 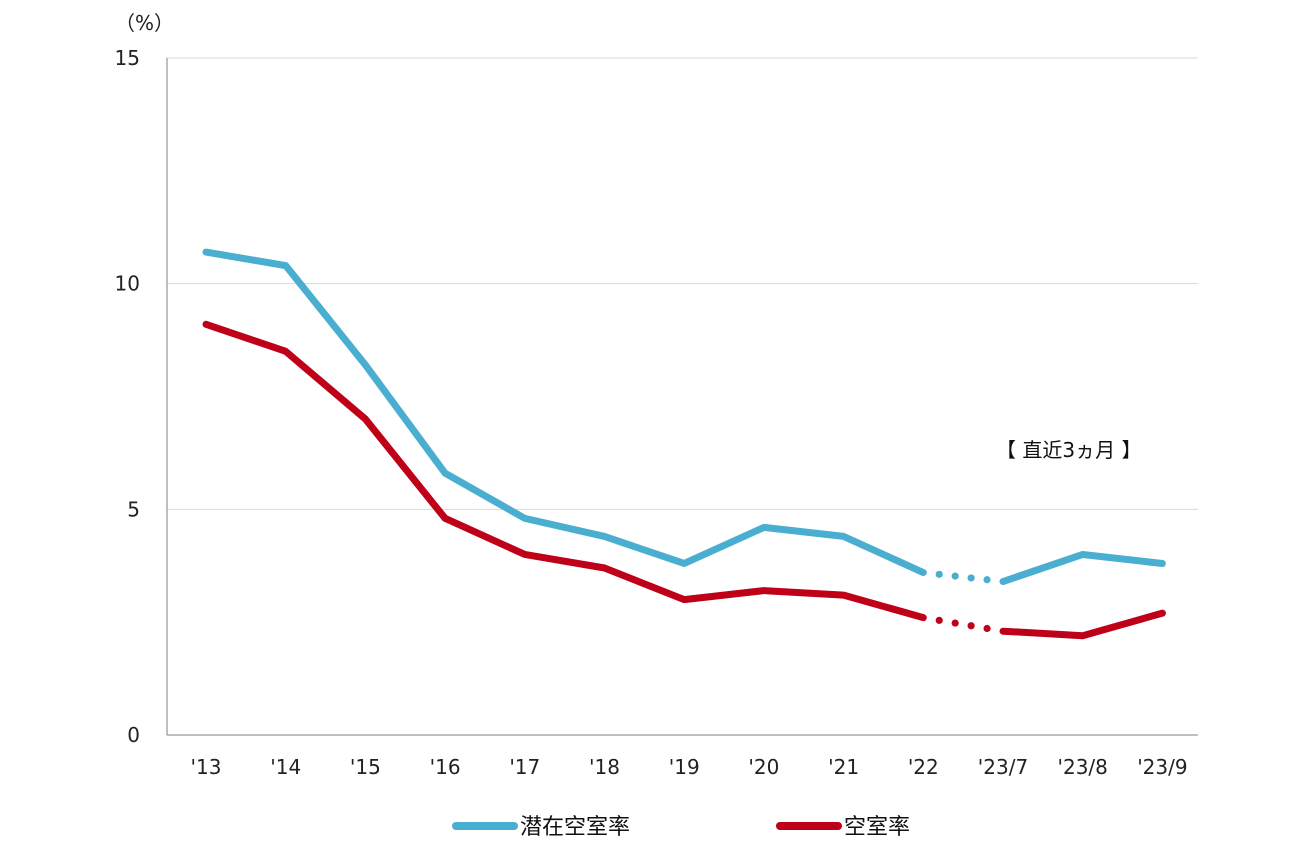 I want to click on y-tick-labels: 0 5 10 15, so click(x=127, y=396).